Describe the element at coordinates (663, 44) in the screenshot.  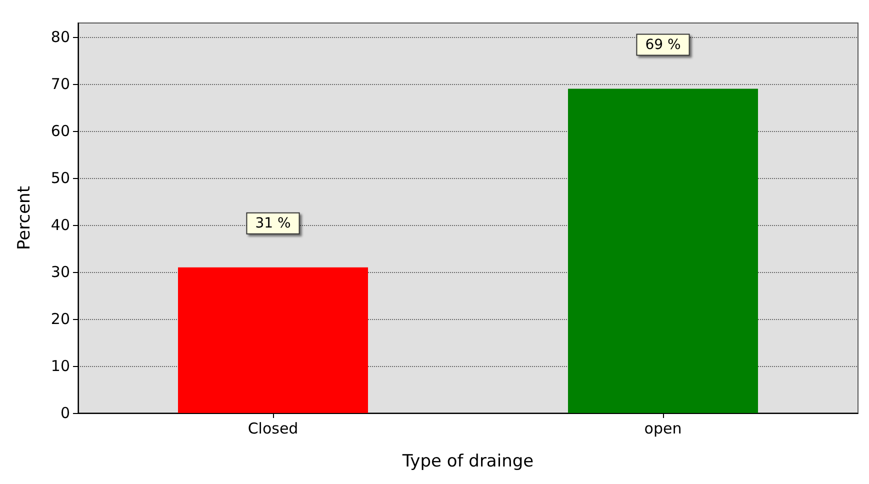
I see `data-label: 69 %` at that location.